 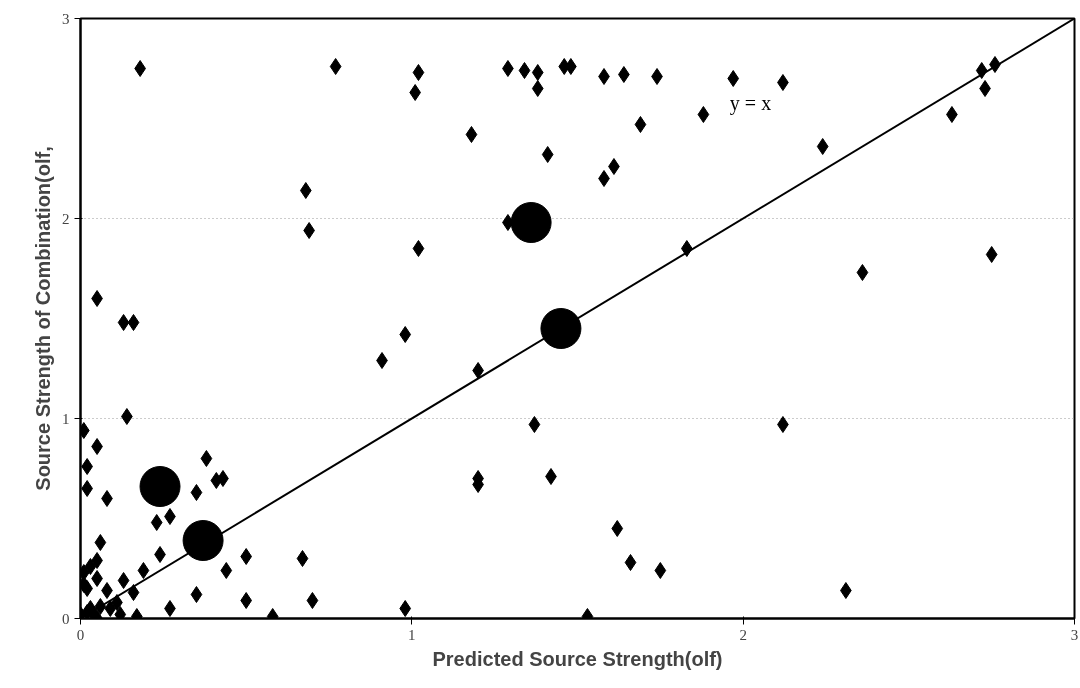 I want to click on y-tick-label: 1, so click(x=66, y=418).